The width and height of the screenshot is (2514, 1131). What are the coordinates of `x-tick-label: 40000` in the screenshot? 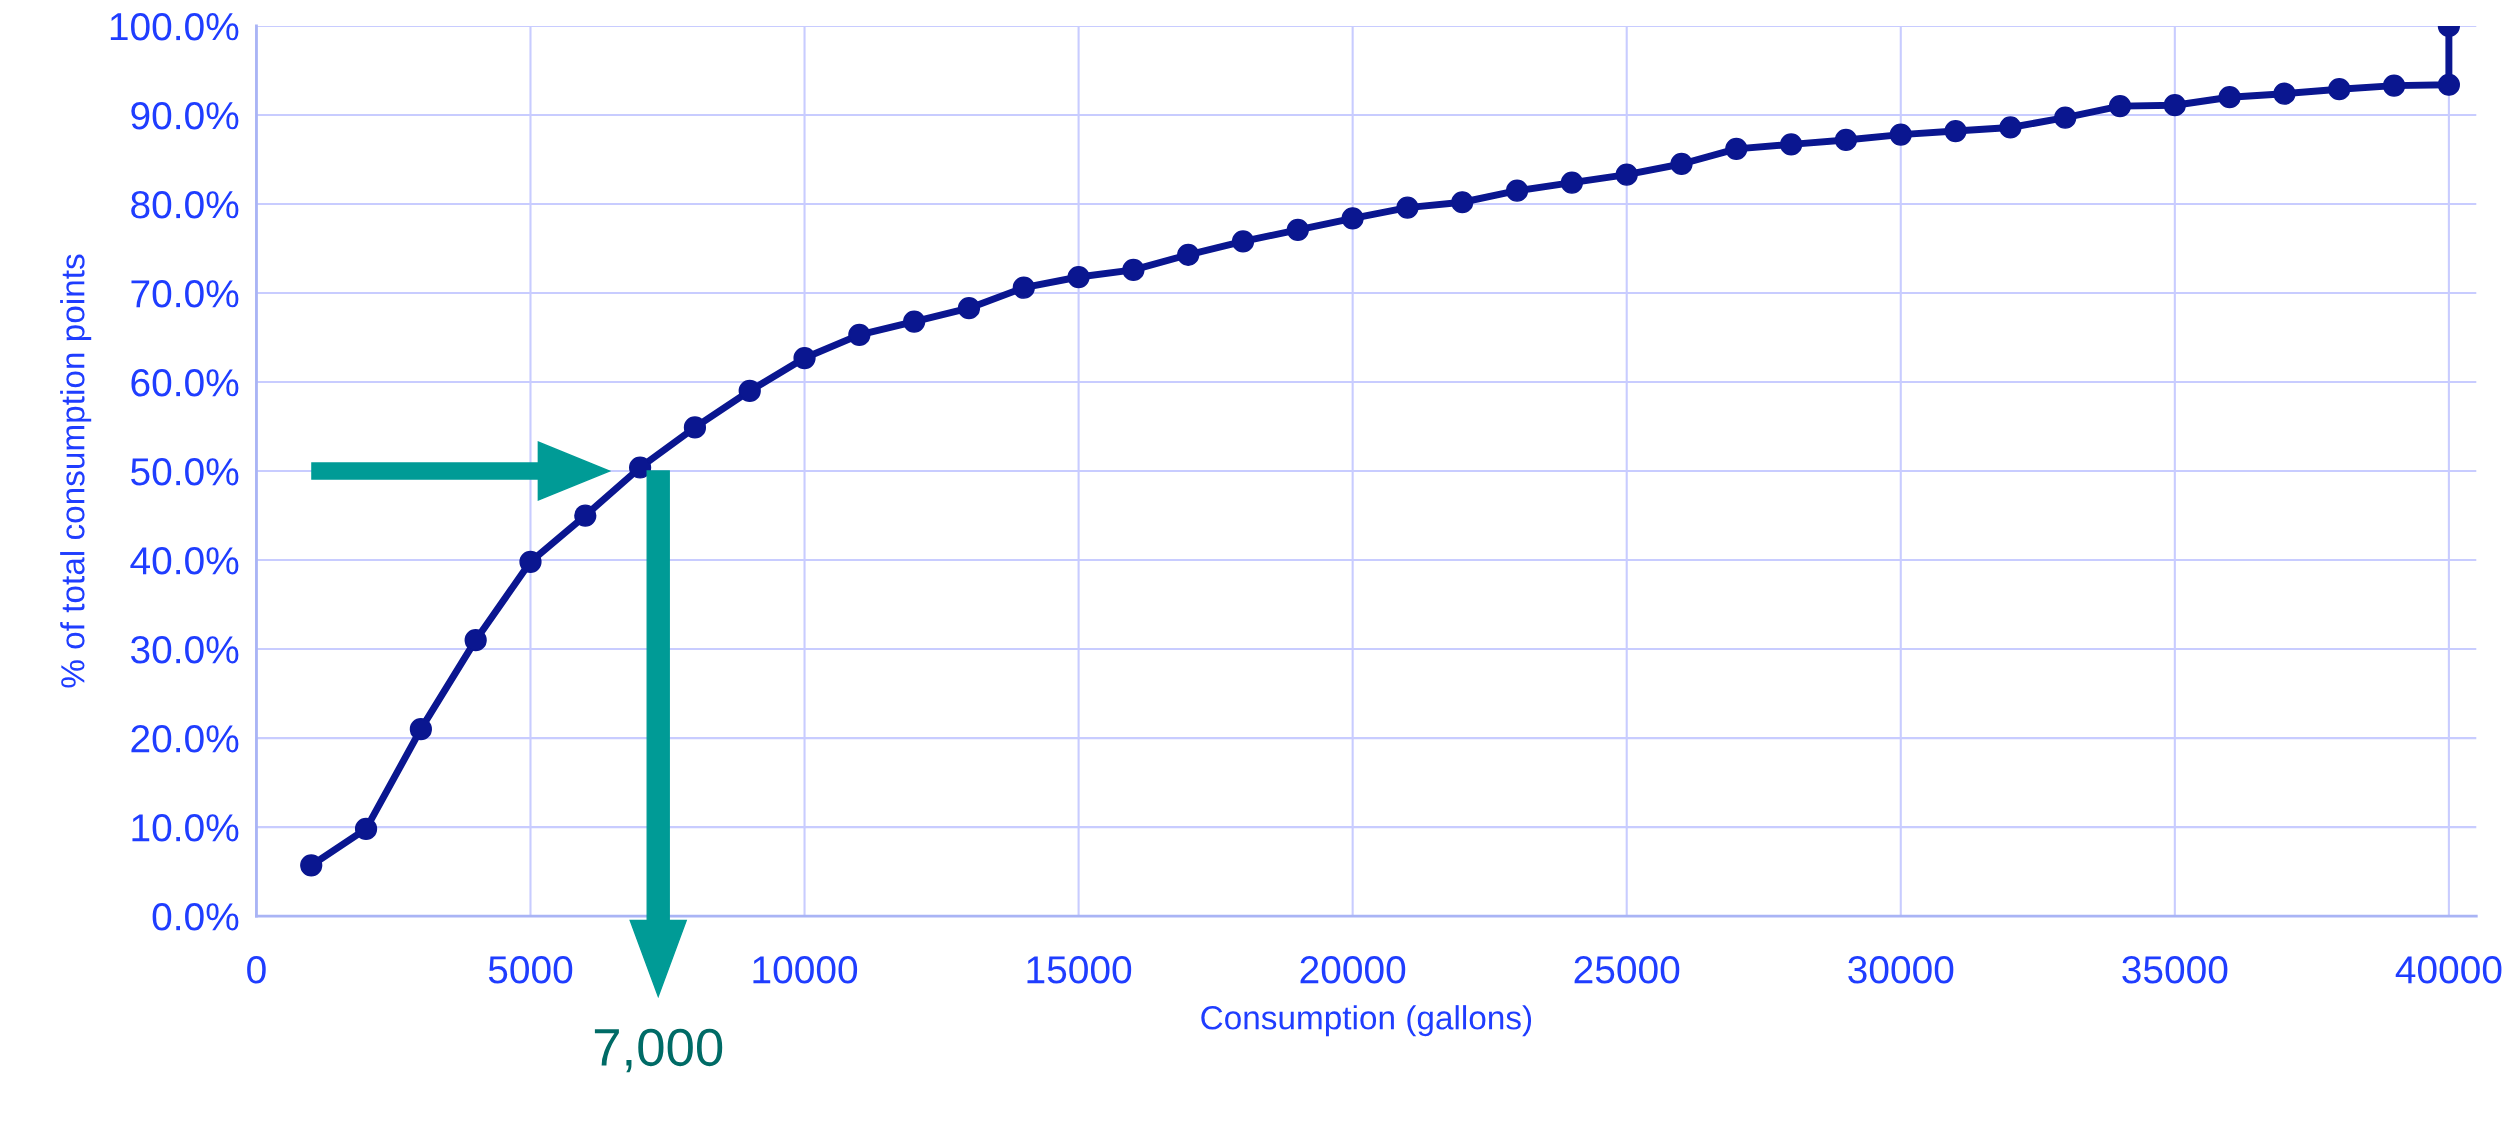 It's located at (2448, 970).